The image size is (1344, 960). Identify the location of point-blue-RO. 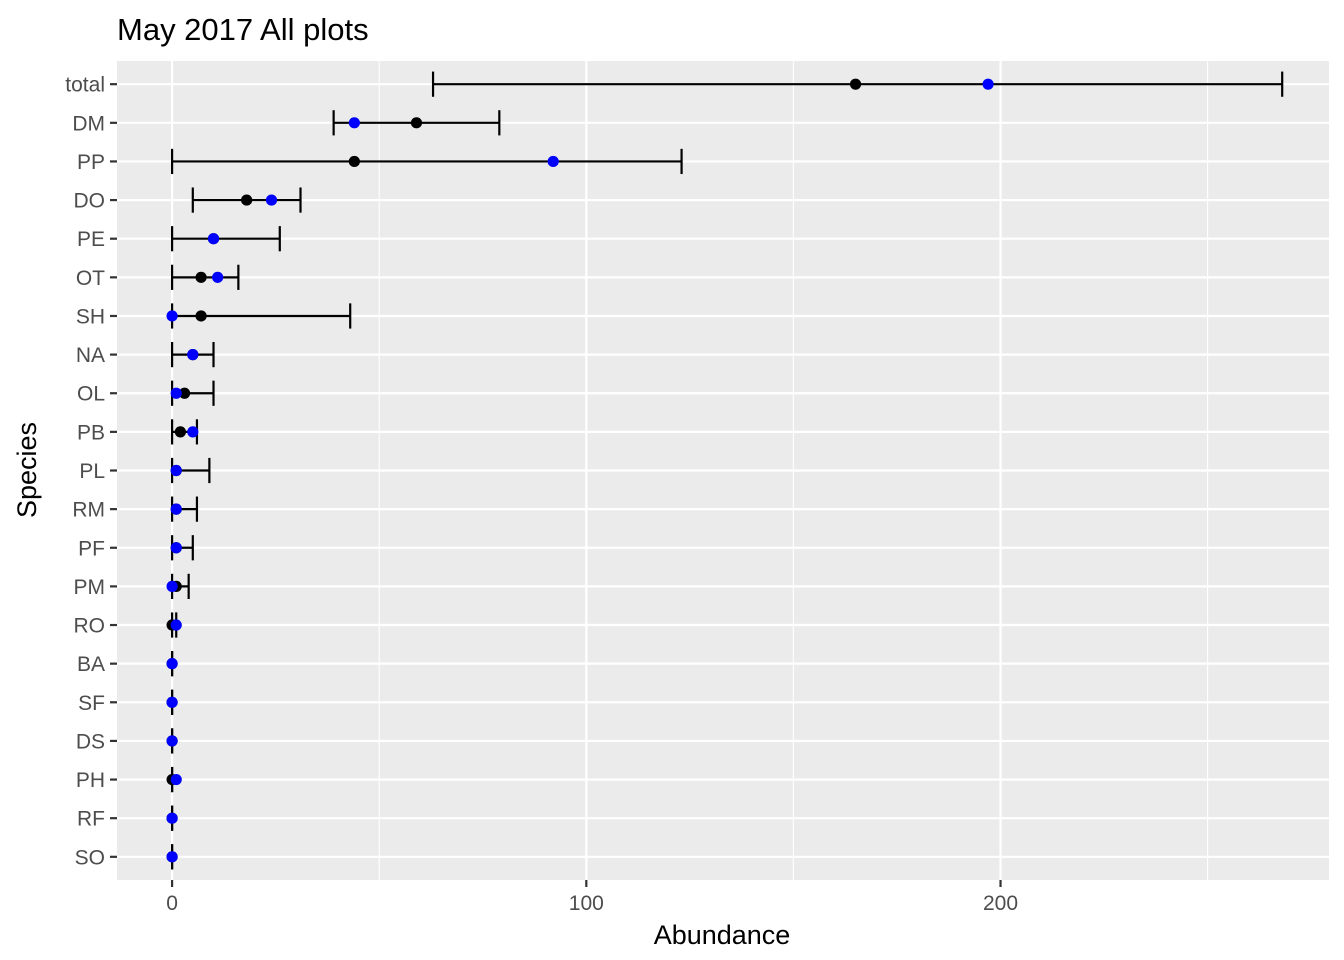
(176, 625).